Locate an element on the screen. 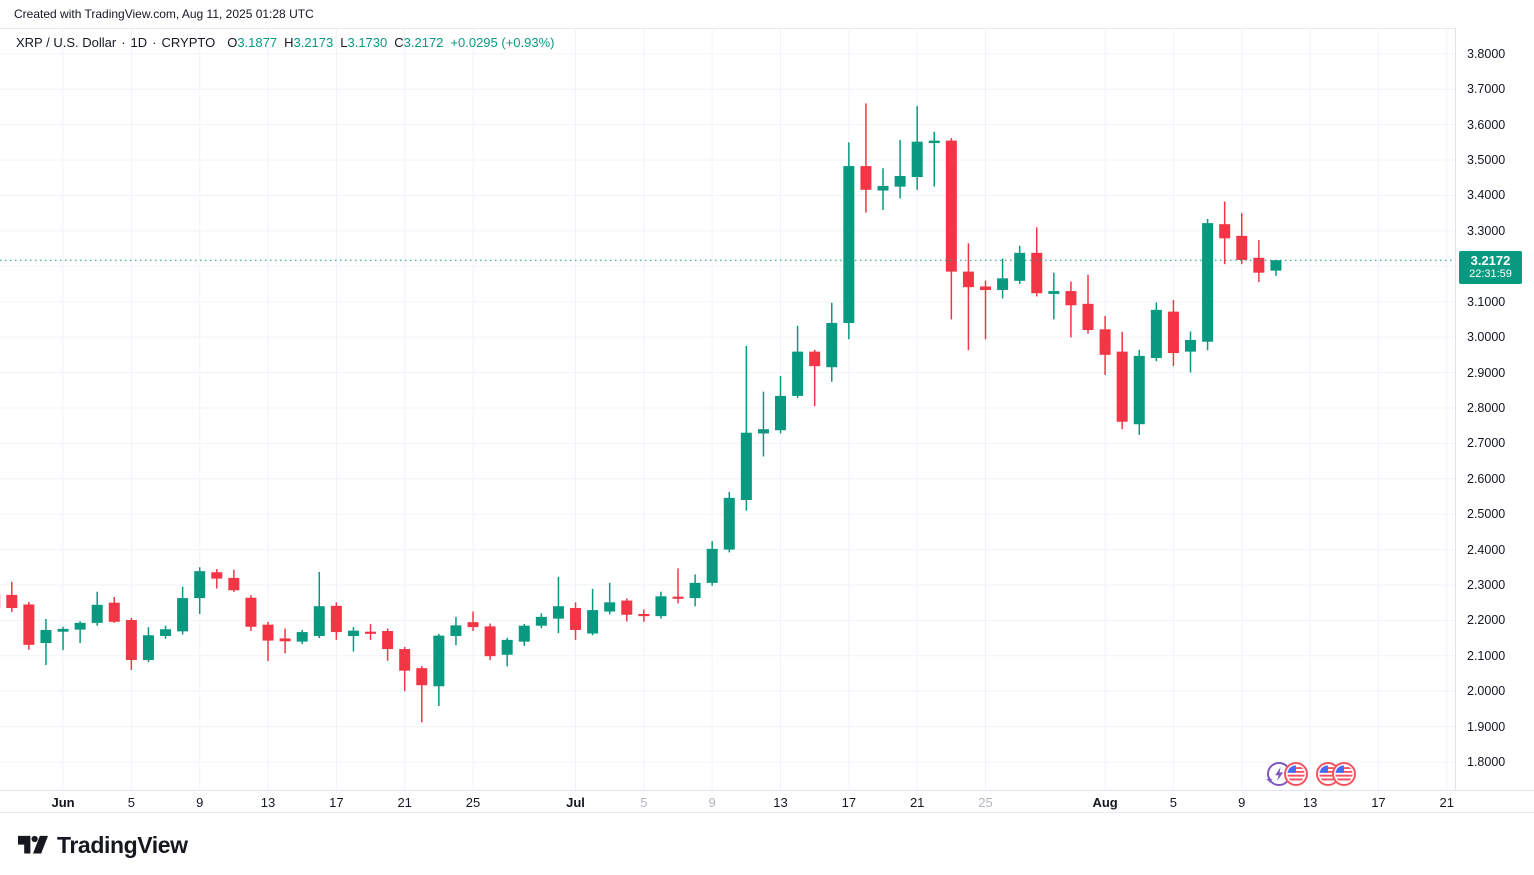 The width and height of the screenshot is (1534, 875). price-axis-label: 2.2000 is located at coordinates (1486, 620).